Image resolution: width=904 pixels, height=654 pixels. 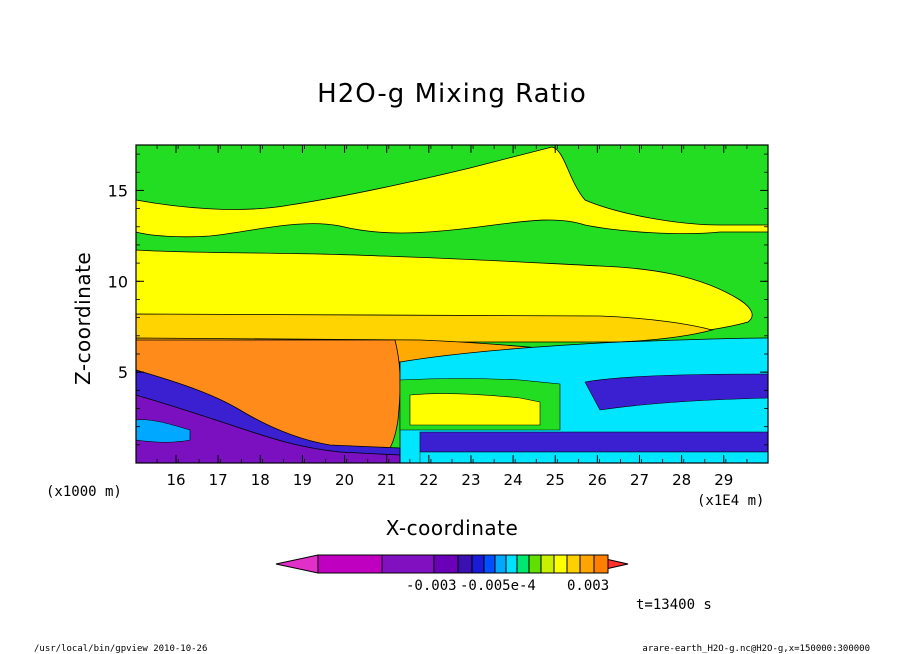 What do you see at coordinates (513, 480) in the screenshot?
I see `x-tick-label: 24` at bounding box center [513, 480].